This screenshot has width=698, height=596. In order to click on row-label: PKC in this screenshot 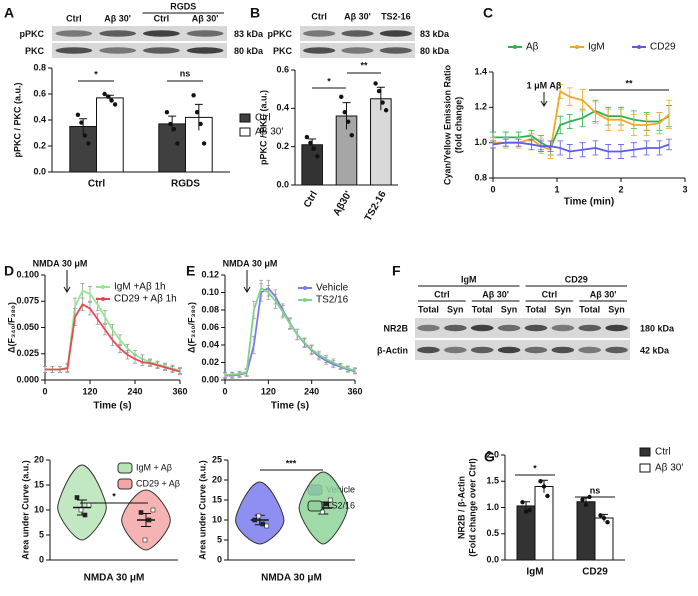, I will do `click(35, 51)`.